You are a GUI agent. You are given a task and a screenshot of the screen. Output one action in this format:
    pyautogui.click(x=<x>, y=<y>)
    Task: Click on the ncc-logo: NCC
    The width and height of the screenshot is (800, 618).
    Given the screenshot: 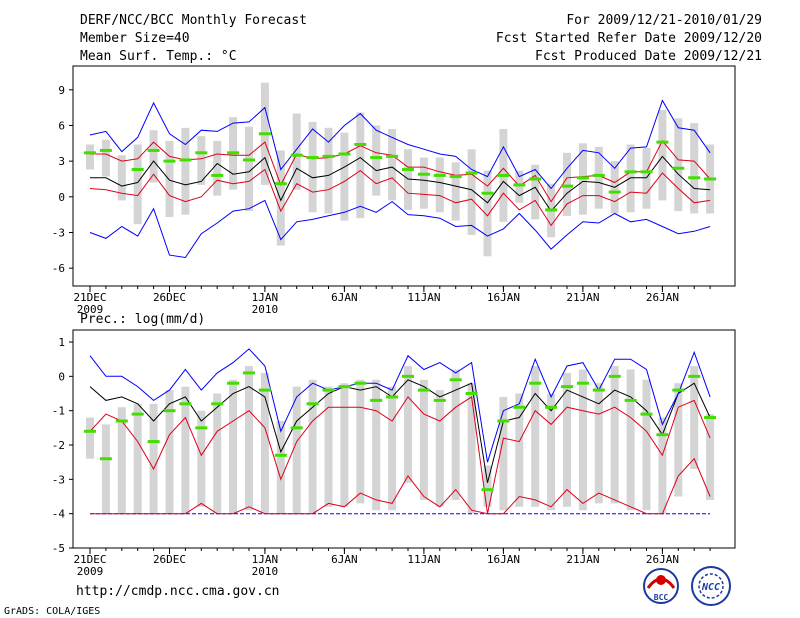 What is the action you would take?
    pyautogui.click(x=711, y=586)
    